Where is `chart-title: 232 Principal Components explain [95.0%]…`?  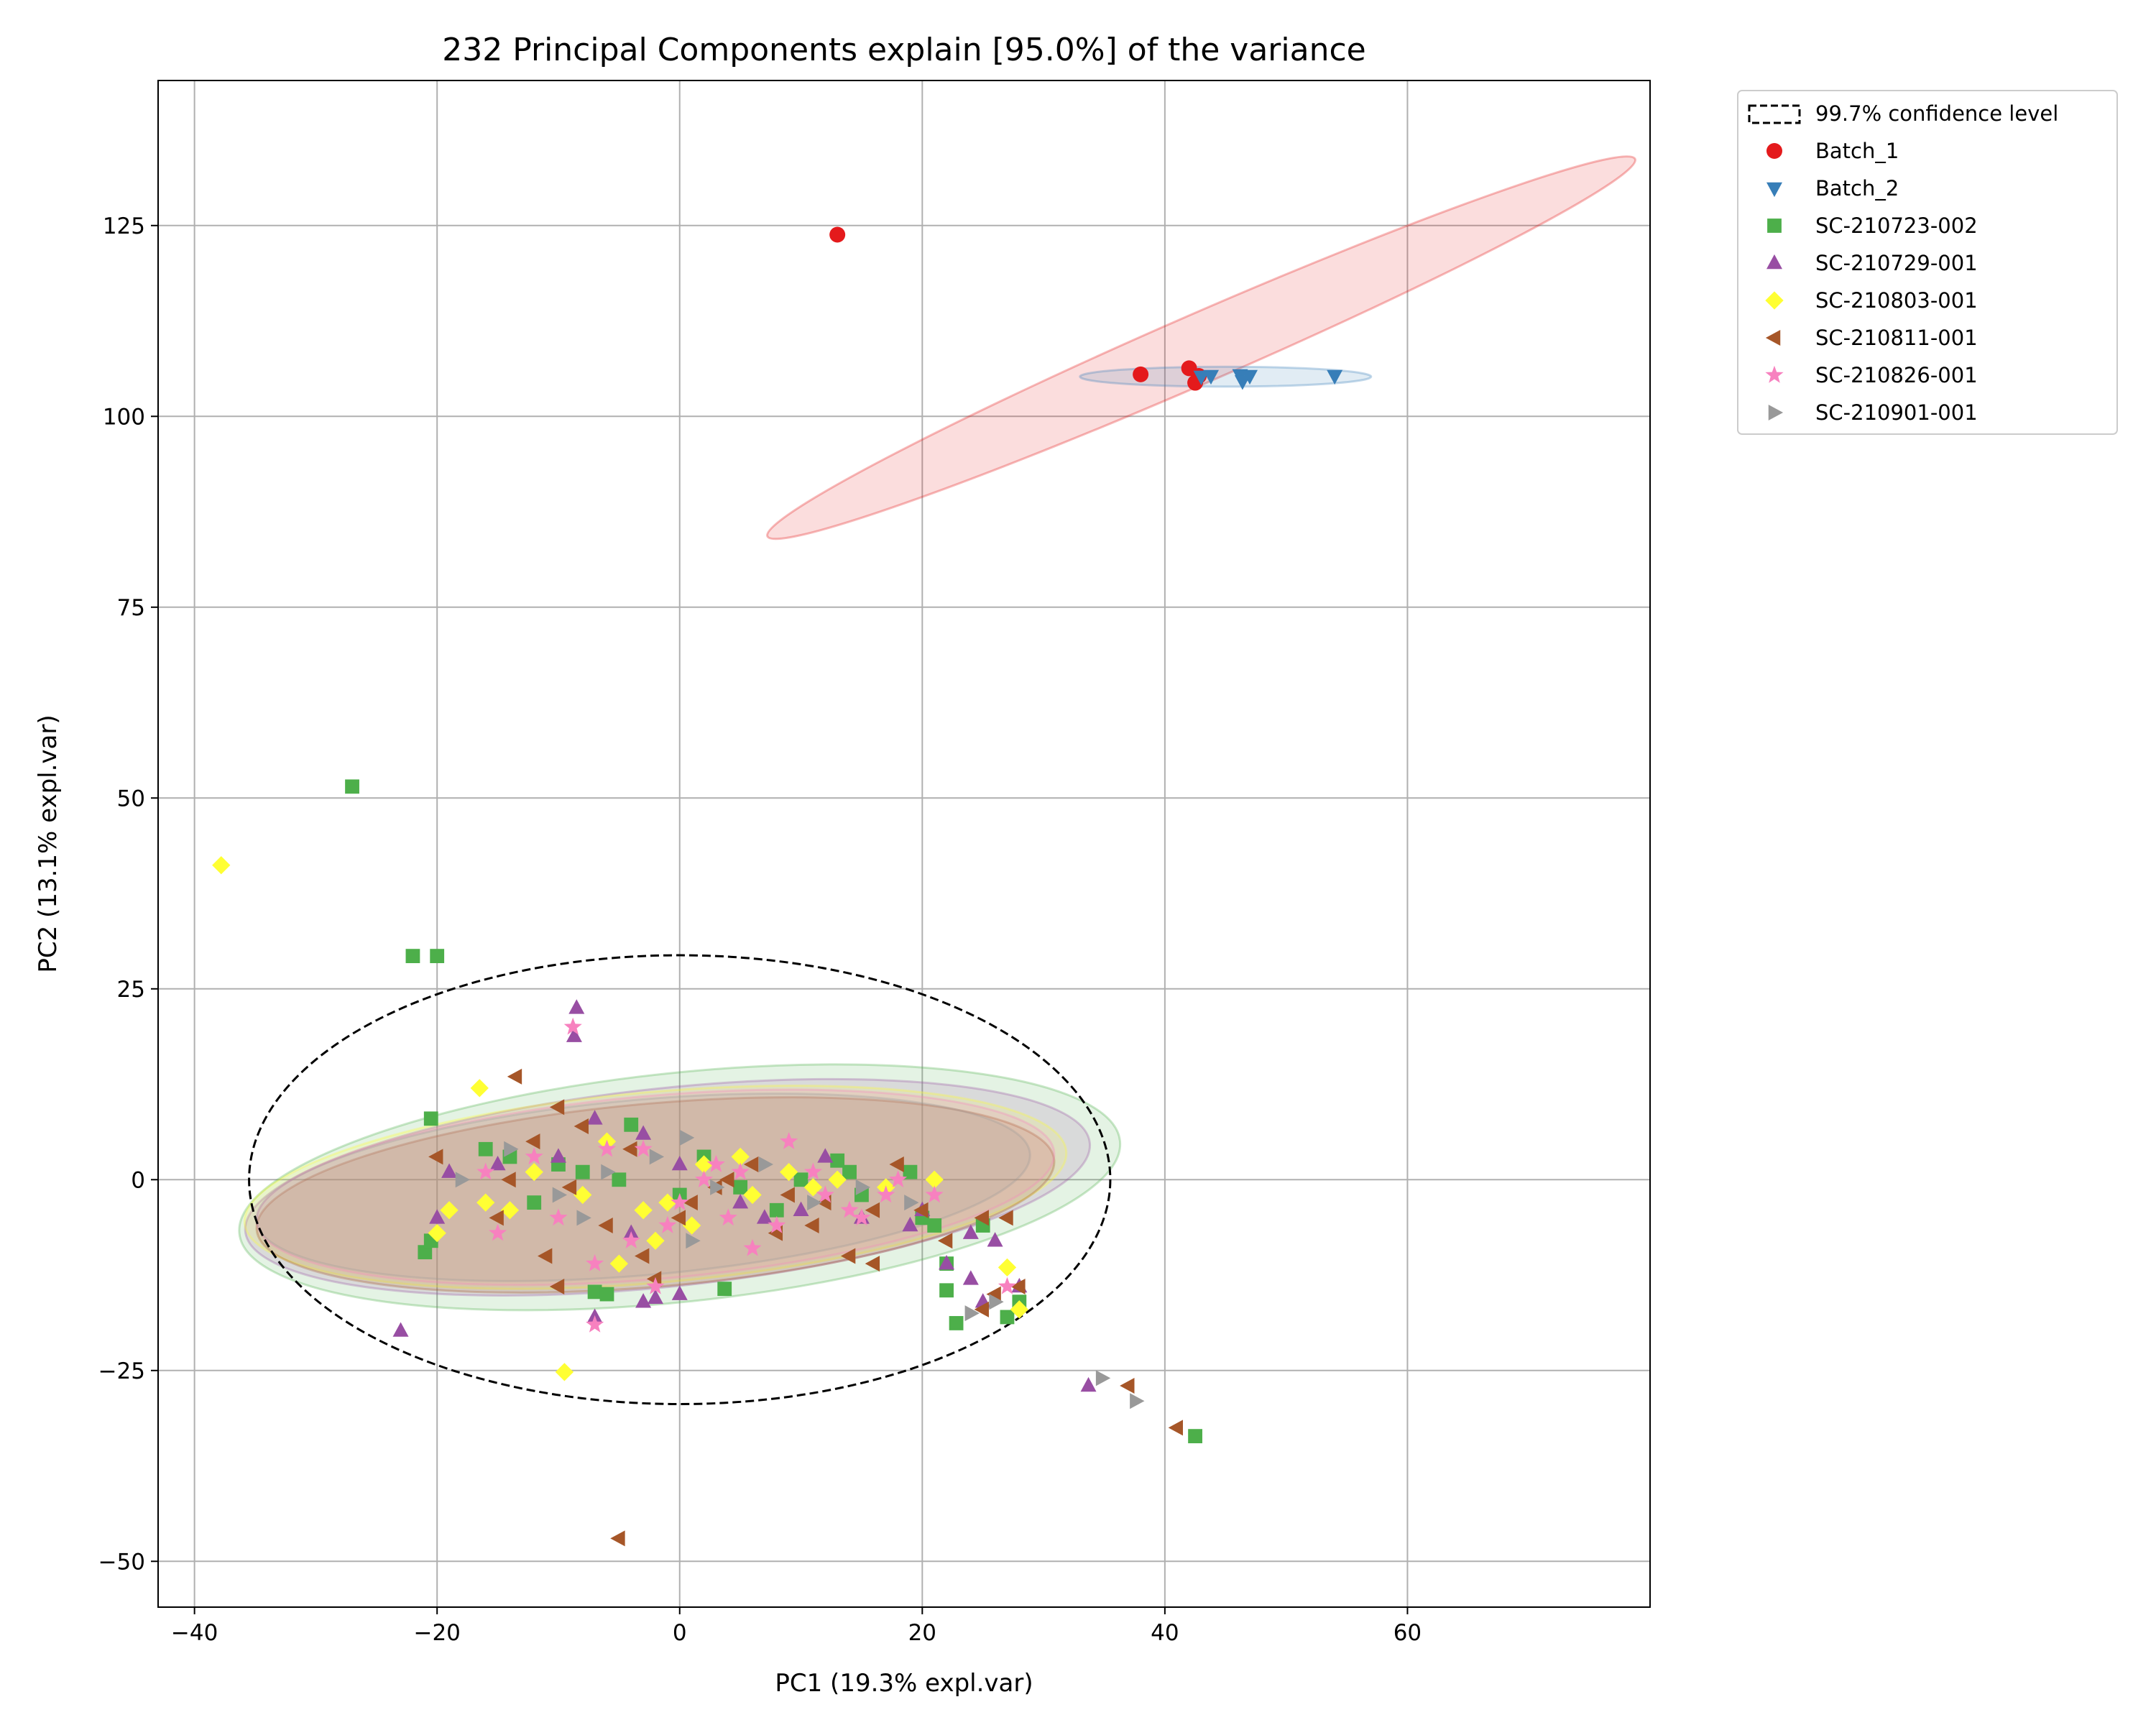
chart-title: 232 Principal Components explain [95.0%]… is located at coordinates (904, 50).